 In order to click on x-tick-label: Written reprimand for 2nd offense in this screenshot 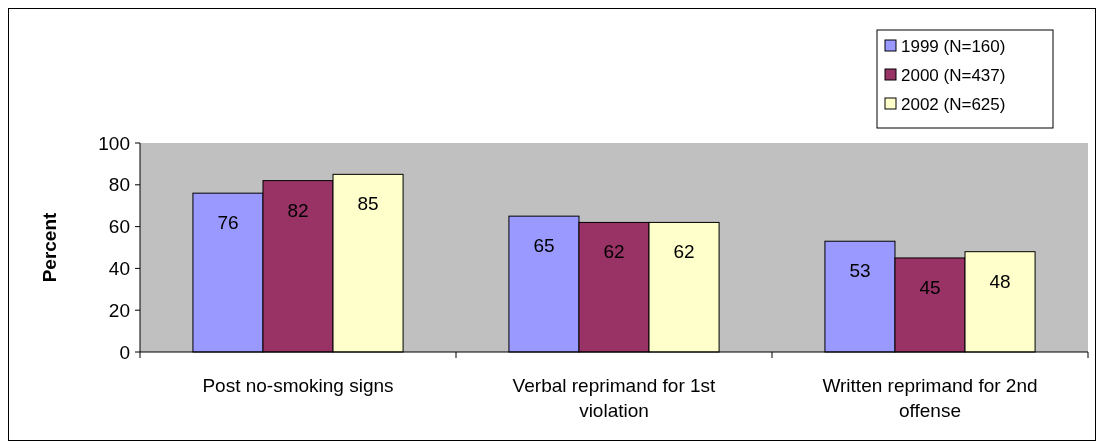, I will do `click(930, 398)`.